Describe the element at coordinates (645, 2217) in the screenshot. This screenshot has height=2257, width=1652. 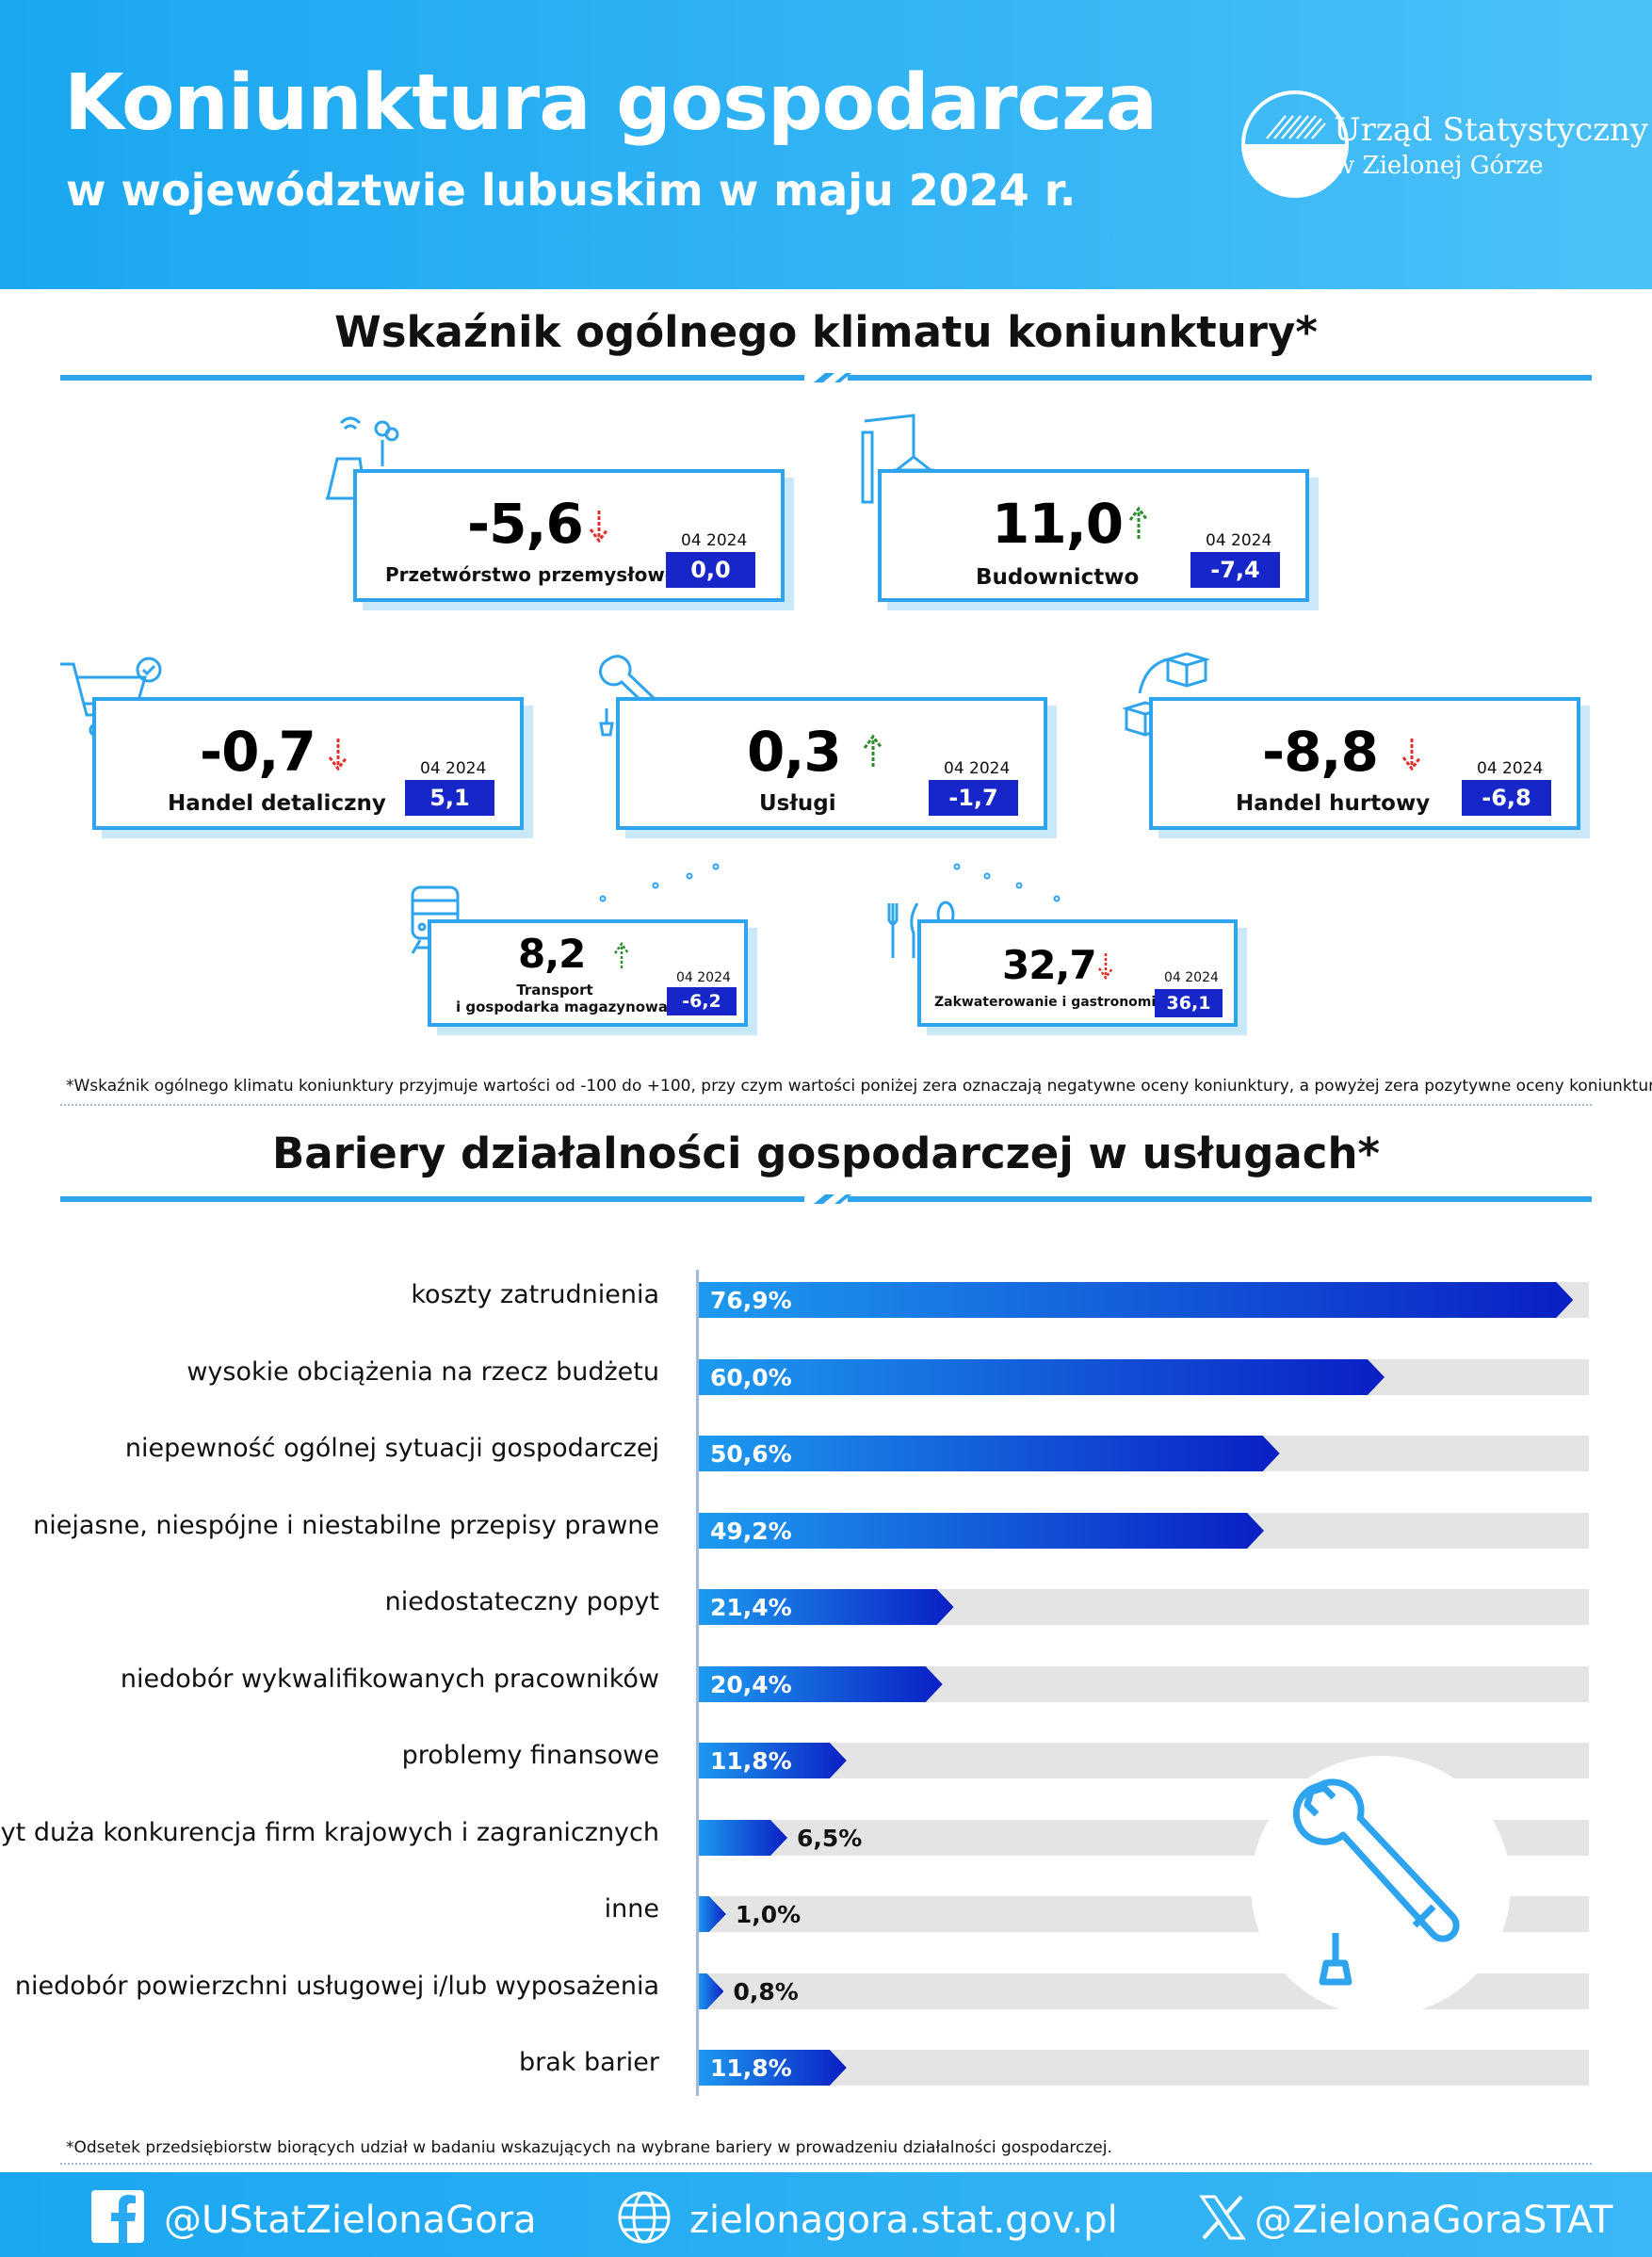
I see `globe-icon` at that location.